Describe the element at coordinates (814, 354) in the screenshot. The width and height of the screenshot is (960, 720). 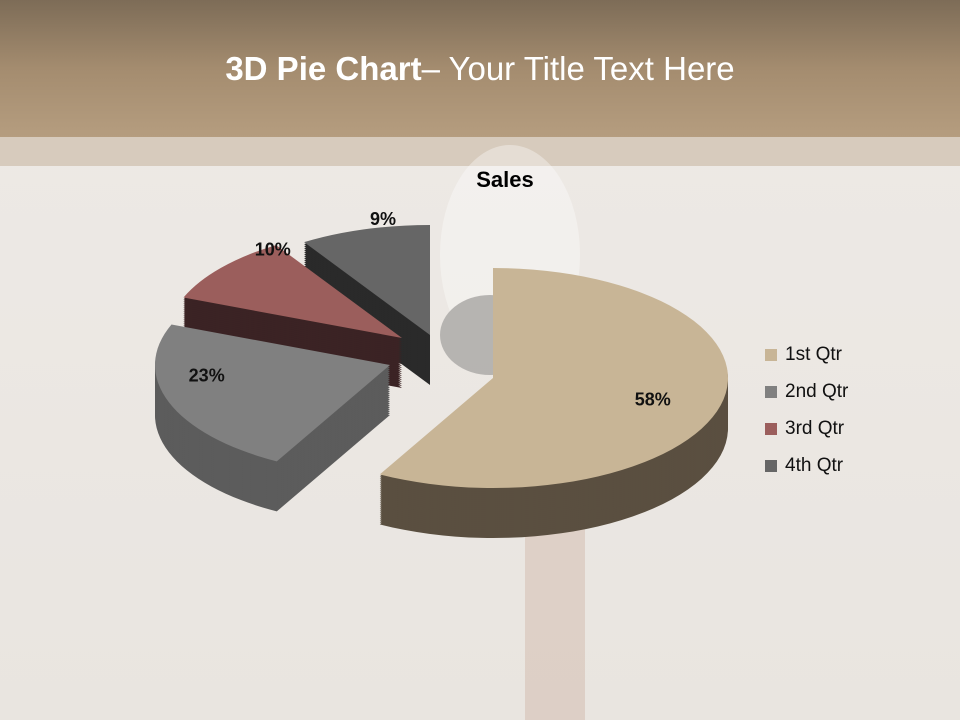
I see `legend-label: 1st Qtr` at that location.